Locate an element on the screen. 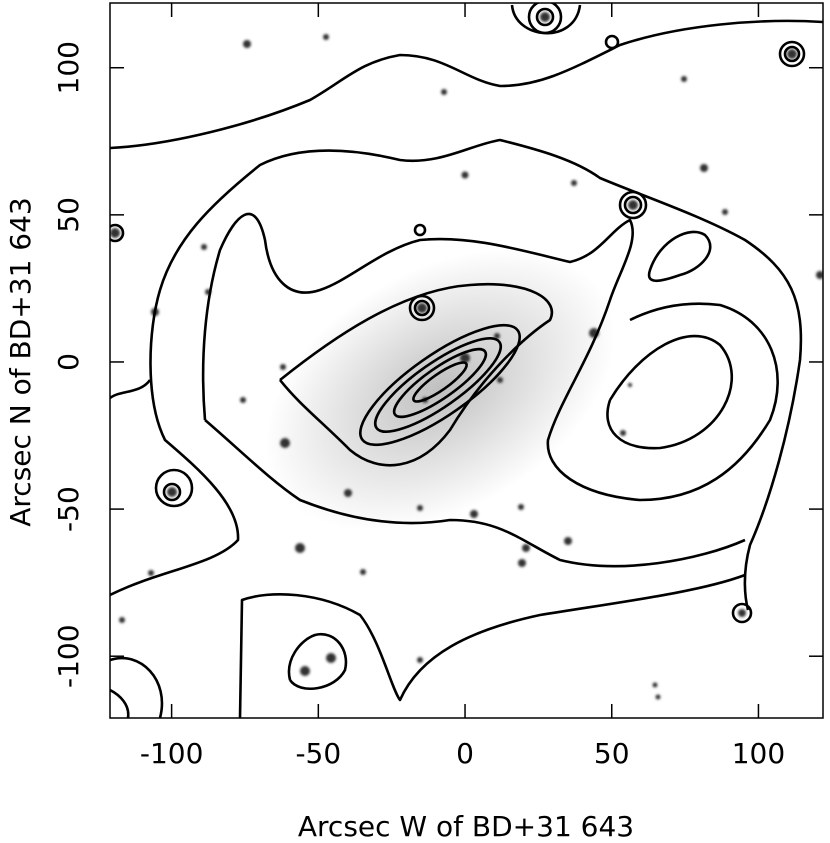 The width and height of the screenshot is (830, 843). x-tick-label: -50 is located at coordinates (318, 753).